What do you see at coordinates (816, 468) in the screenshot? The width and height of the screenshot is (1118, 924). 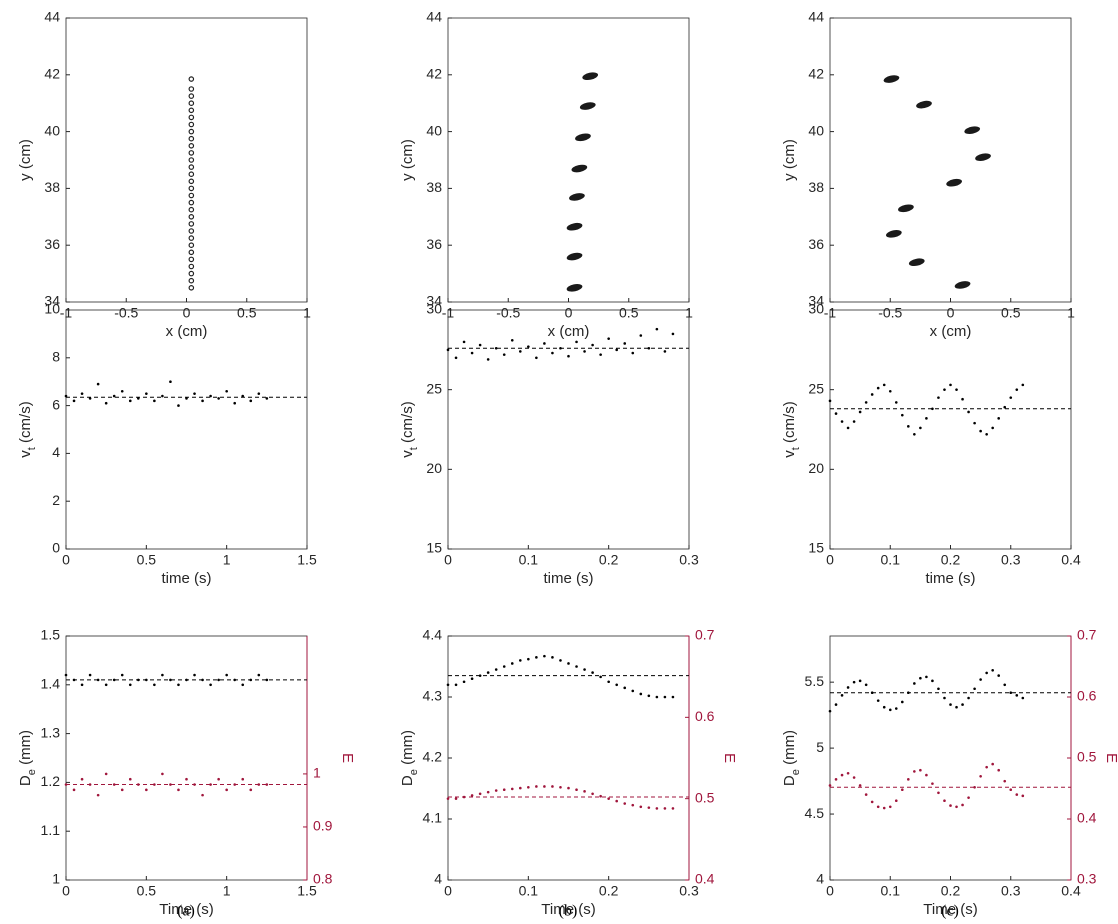 I see `y-tick-label: 20` at bounding box center [816, 468].